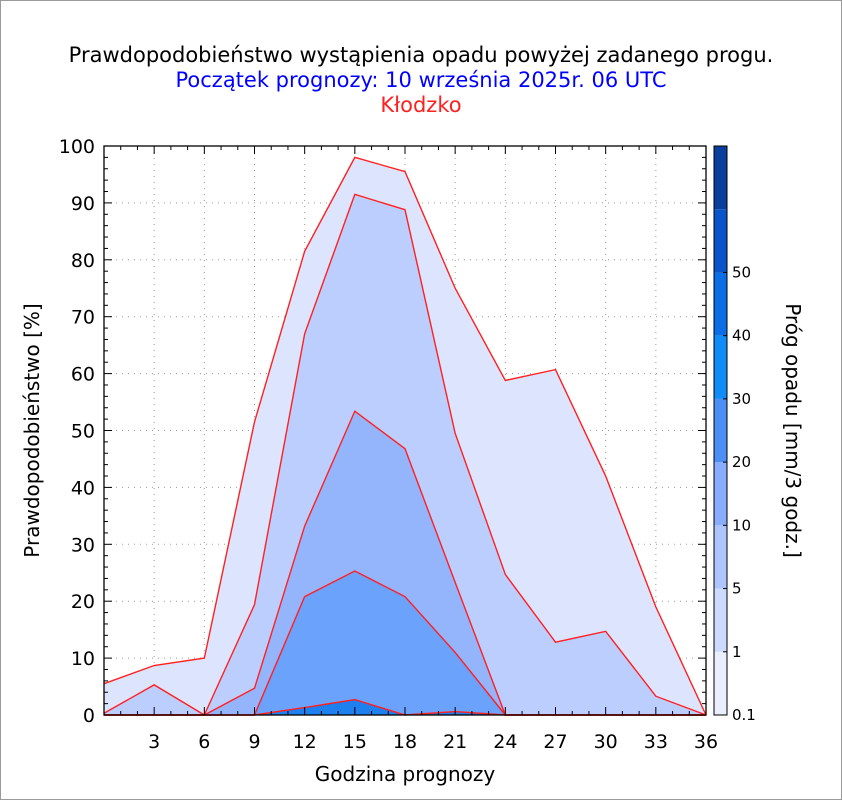 This screenshot has width=842, height=800. I want to click on x-tick-label: 30, so click(606, 742).